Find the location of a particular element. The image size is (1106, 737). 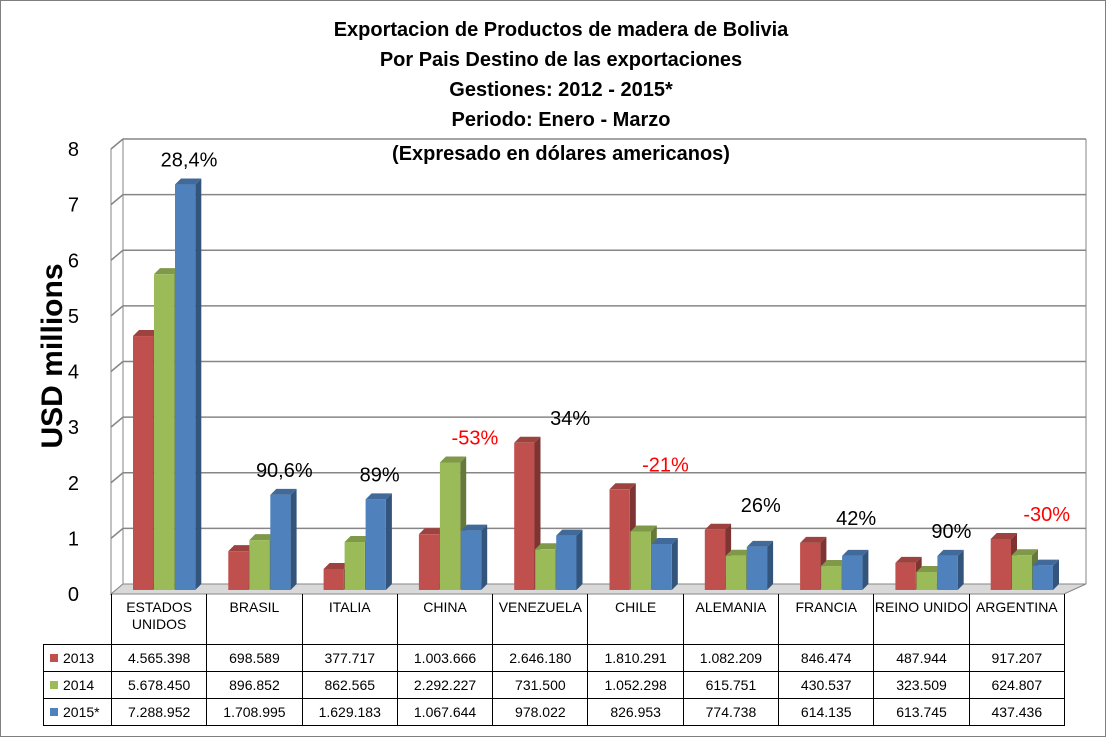

y-tick-label: 2 is located at coordinates (73, 484).